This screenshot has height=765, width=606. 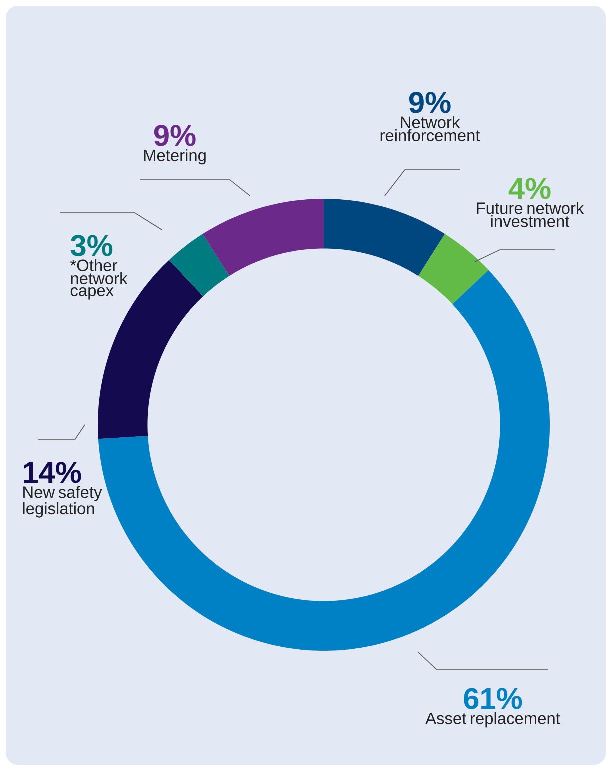 What do you see at coordinates (493, 720) in the screenshot?
I see `slice-label: Asset replacement` at bounding box center [493, 720].